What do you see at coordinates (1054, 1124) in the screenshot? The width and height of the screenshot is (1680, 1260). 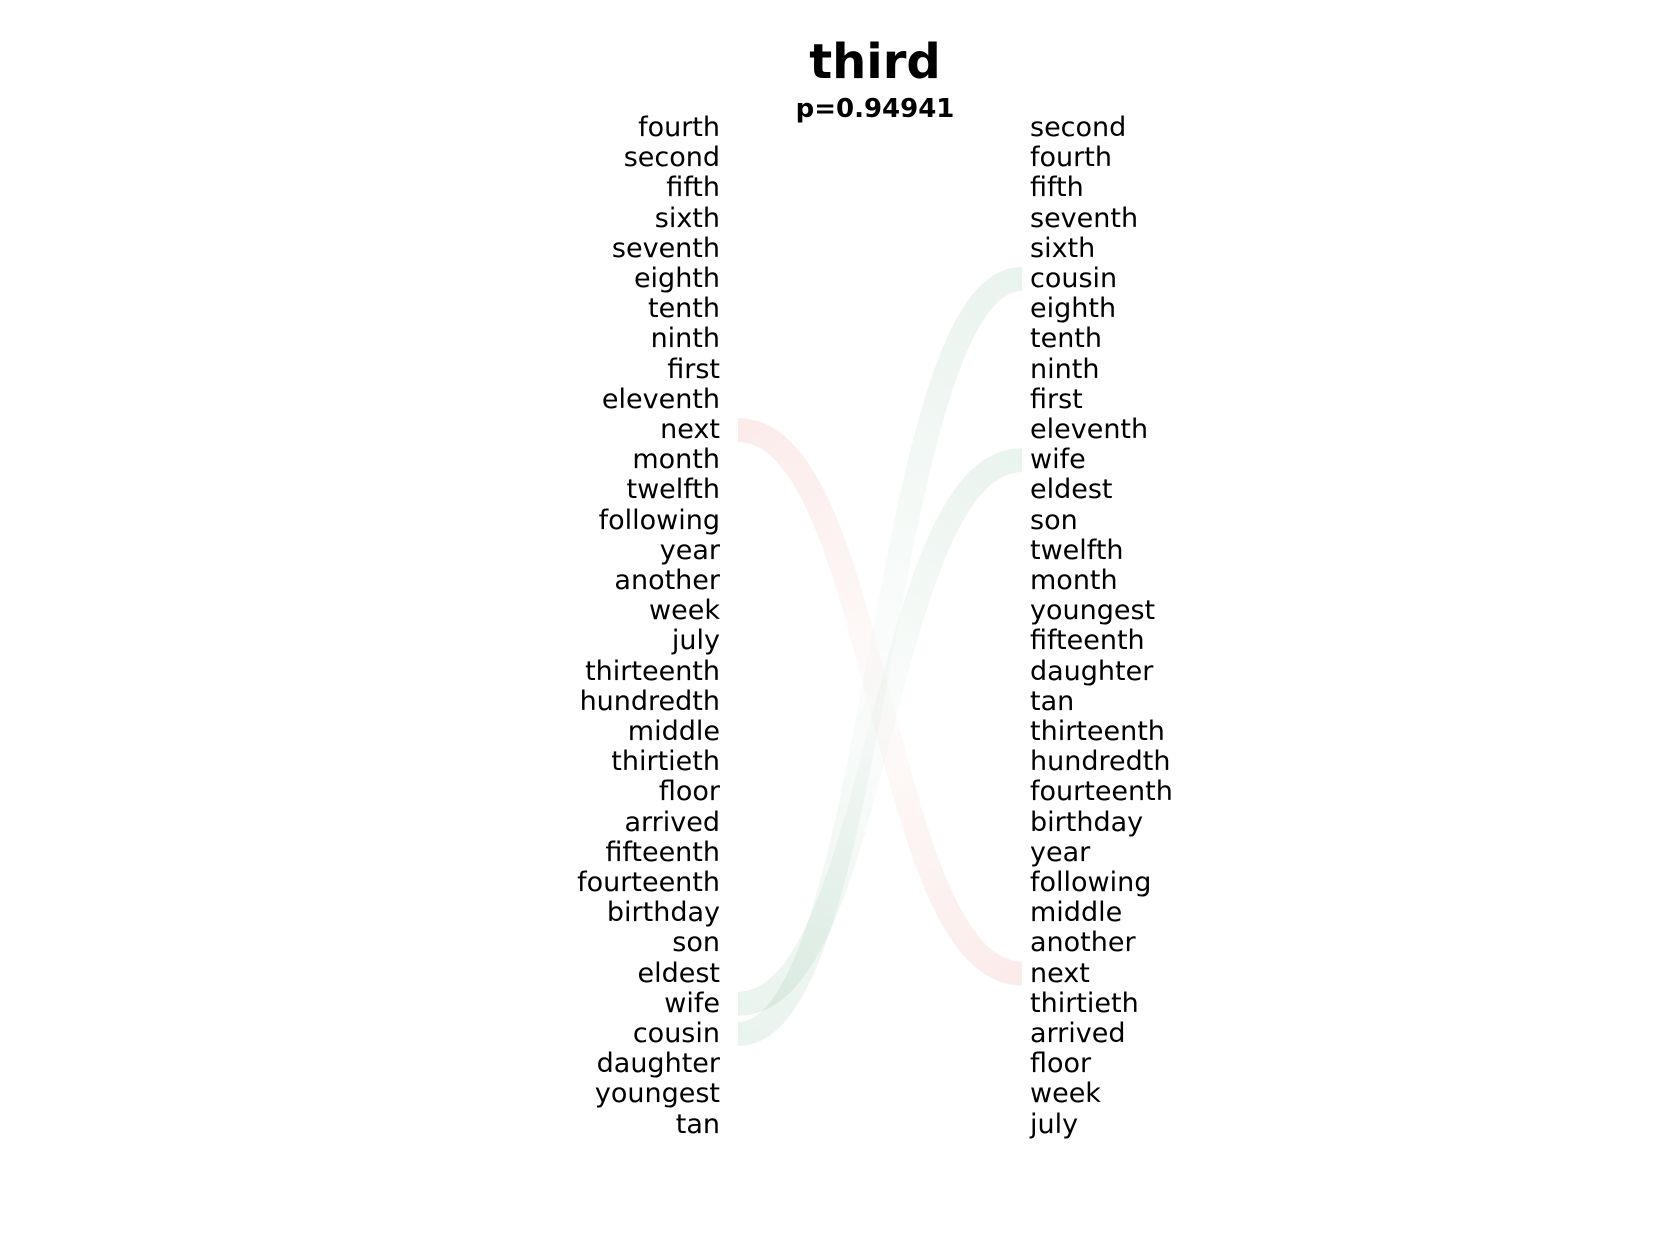 I see `right-word-july: july` at bounding box center [1054, 1124].